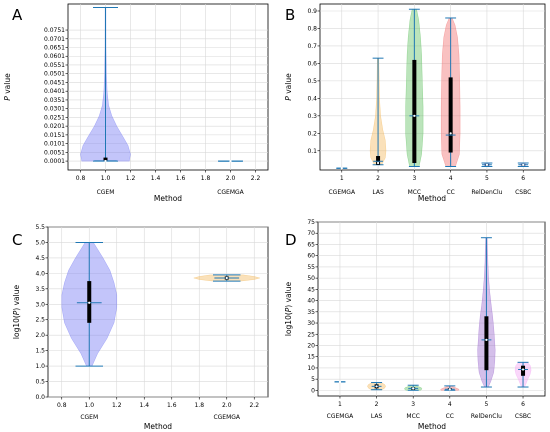 The image size is (550, 432). Describe the element at coordinates (311, 345) in the screenshot. I see `y-tick-label: 20` at that location.